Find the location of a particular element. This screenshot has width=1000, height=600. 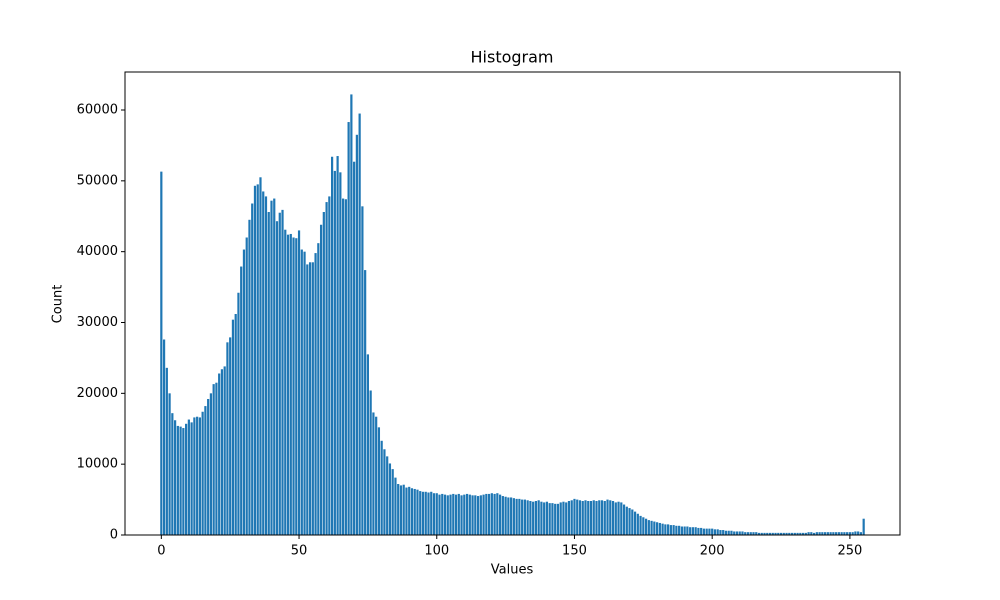

chart-title: Histogram is located at coordinates (512, 57).